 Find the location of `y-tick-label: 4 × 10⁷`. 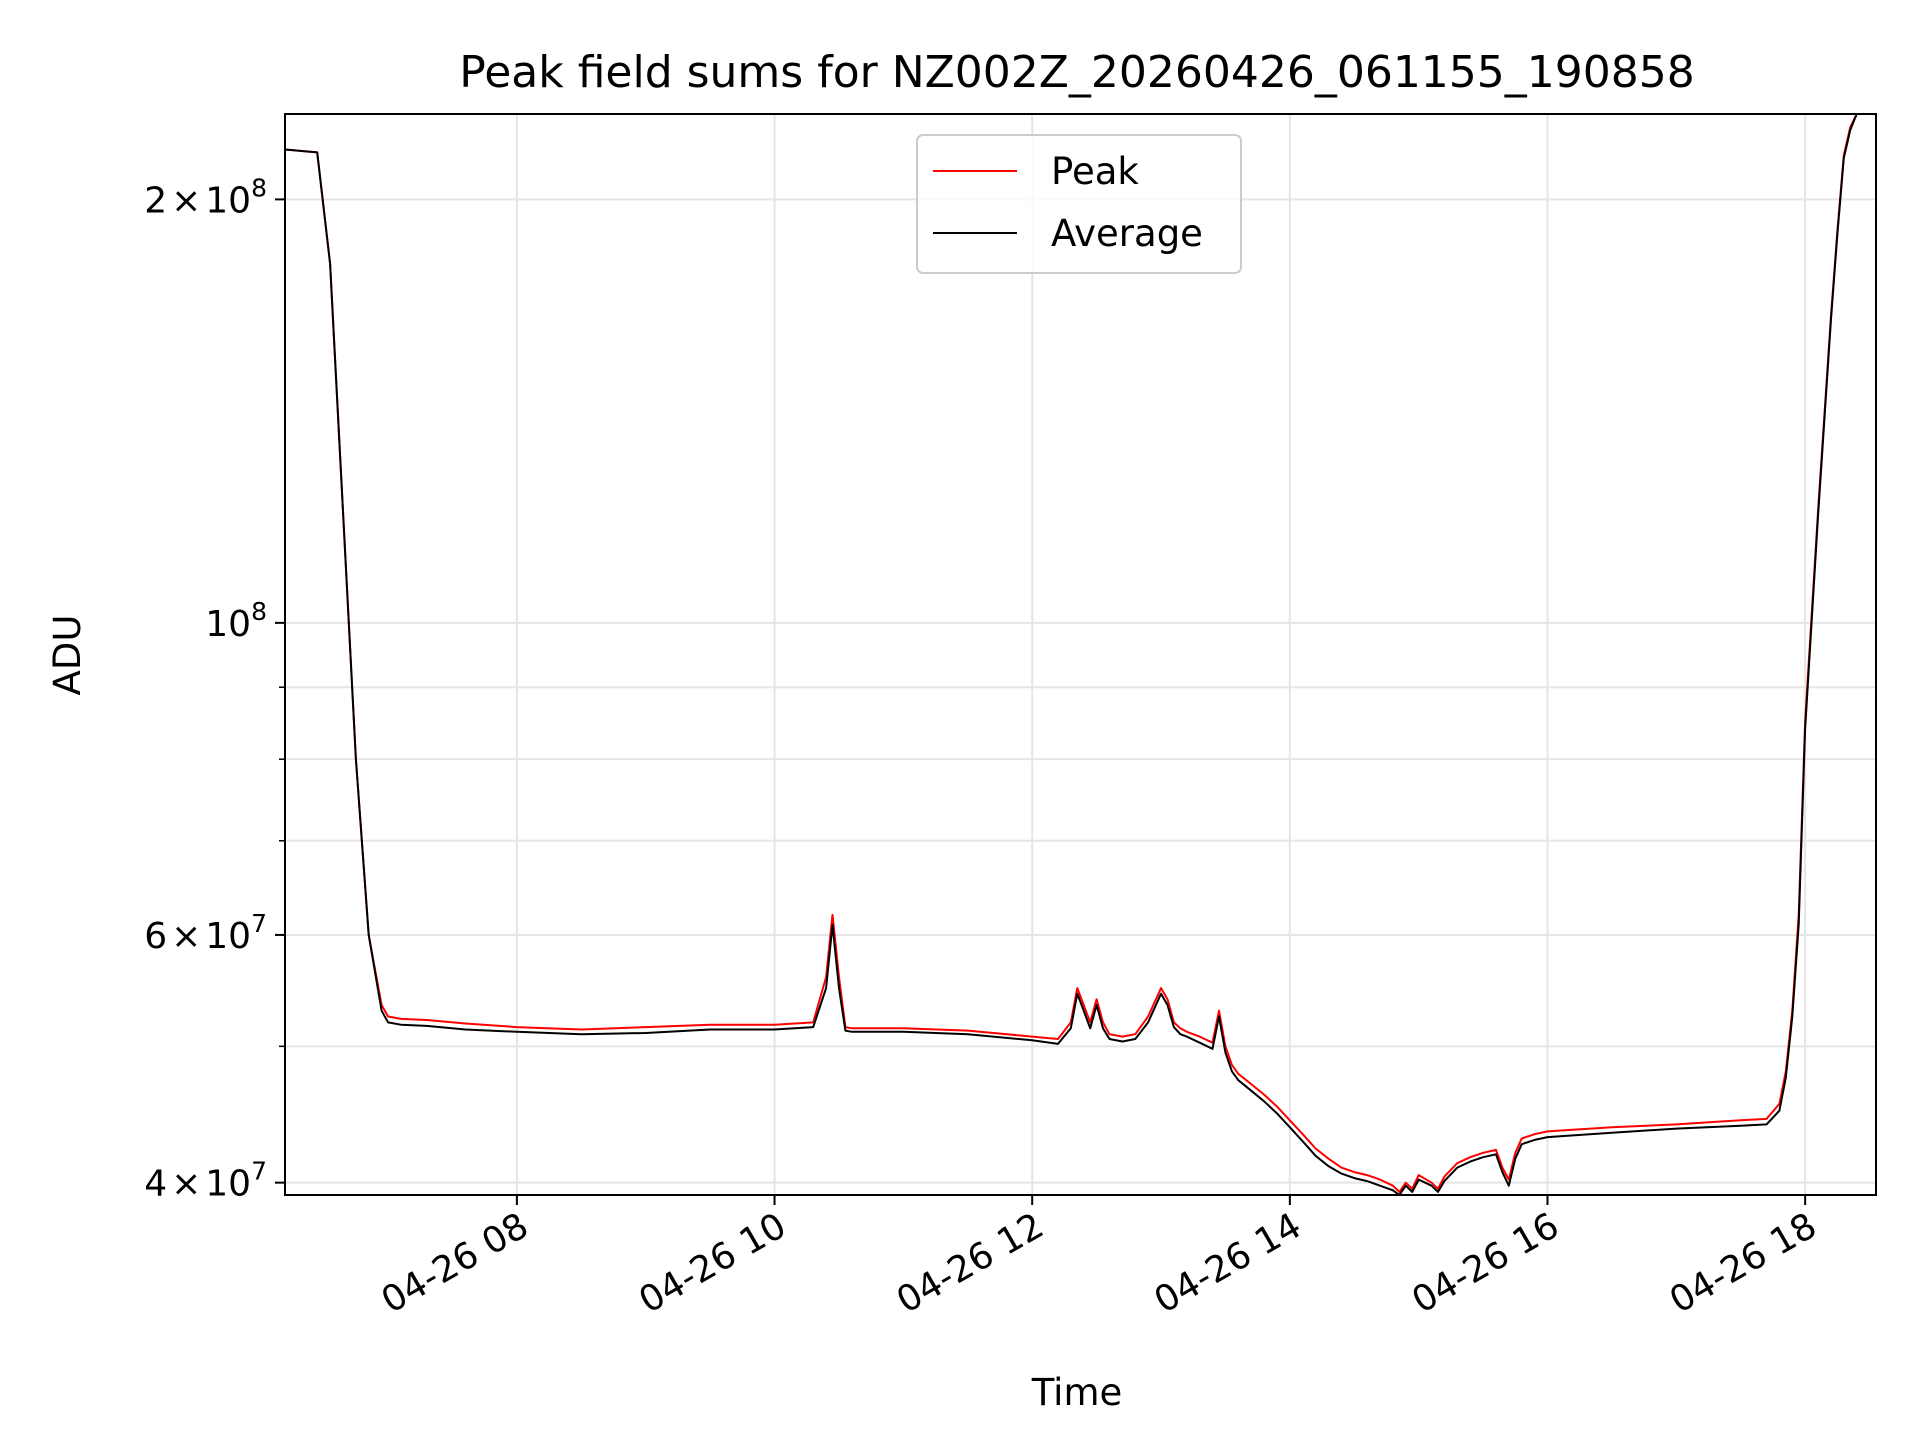

y-tick-label: 4 × 10⁷ is located at coordinates (205, 1181).